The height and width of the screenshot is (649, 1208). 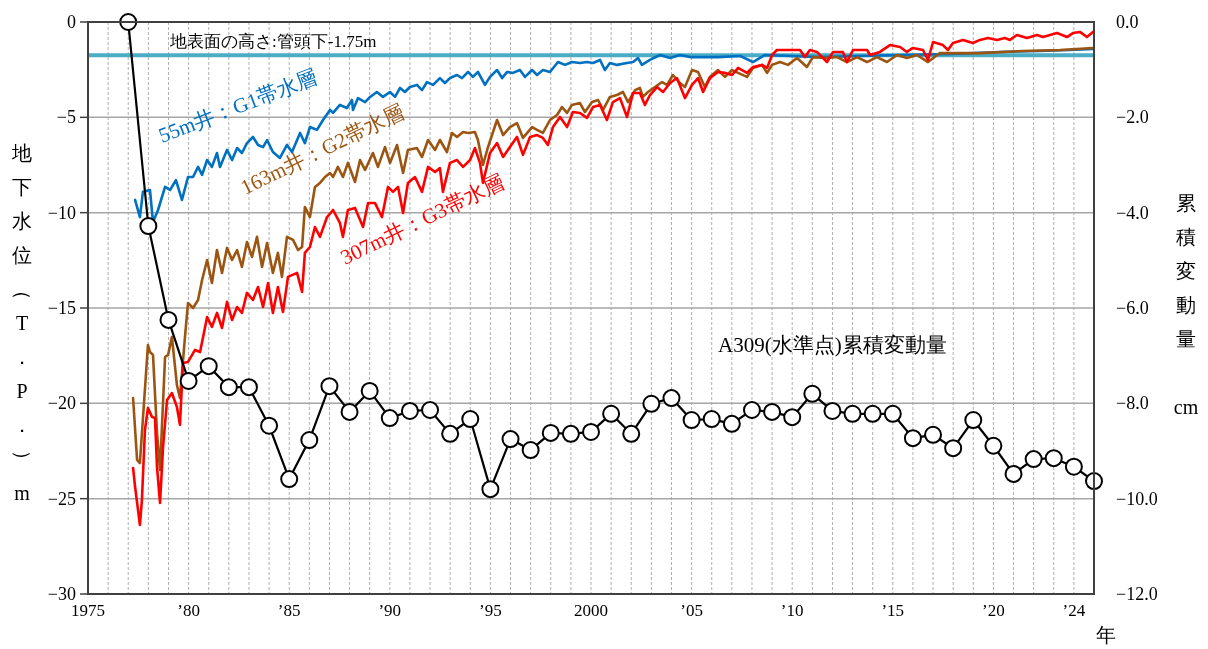 I want to click on y-tick-label: −25, so click(x=61, y=498).